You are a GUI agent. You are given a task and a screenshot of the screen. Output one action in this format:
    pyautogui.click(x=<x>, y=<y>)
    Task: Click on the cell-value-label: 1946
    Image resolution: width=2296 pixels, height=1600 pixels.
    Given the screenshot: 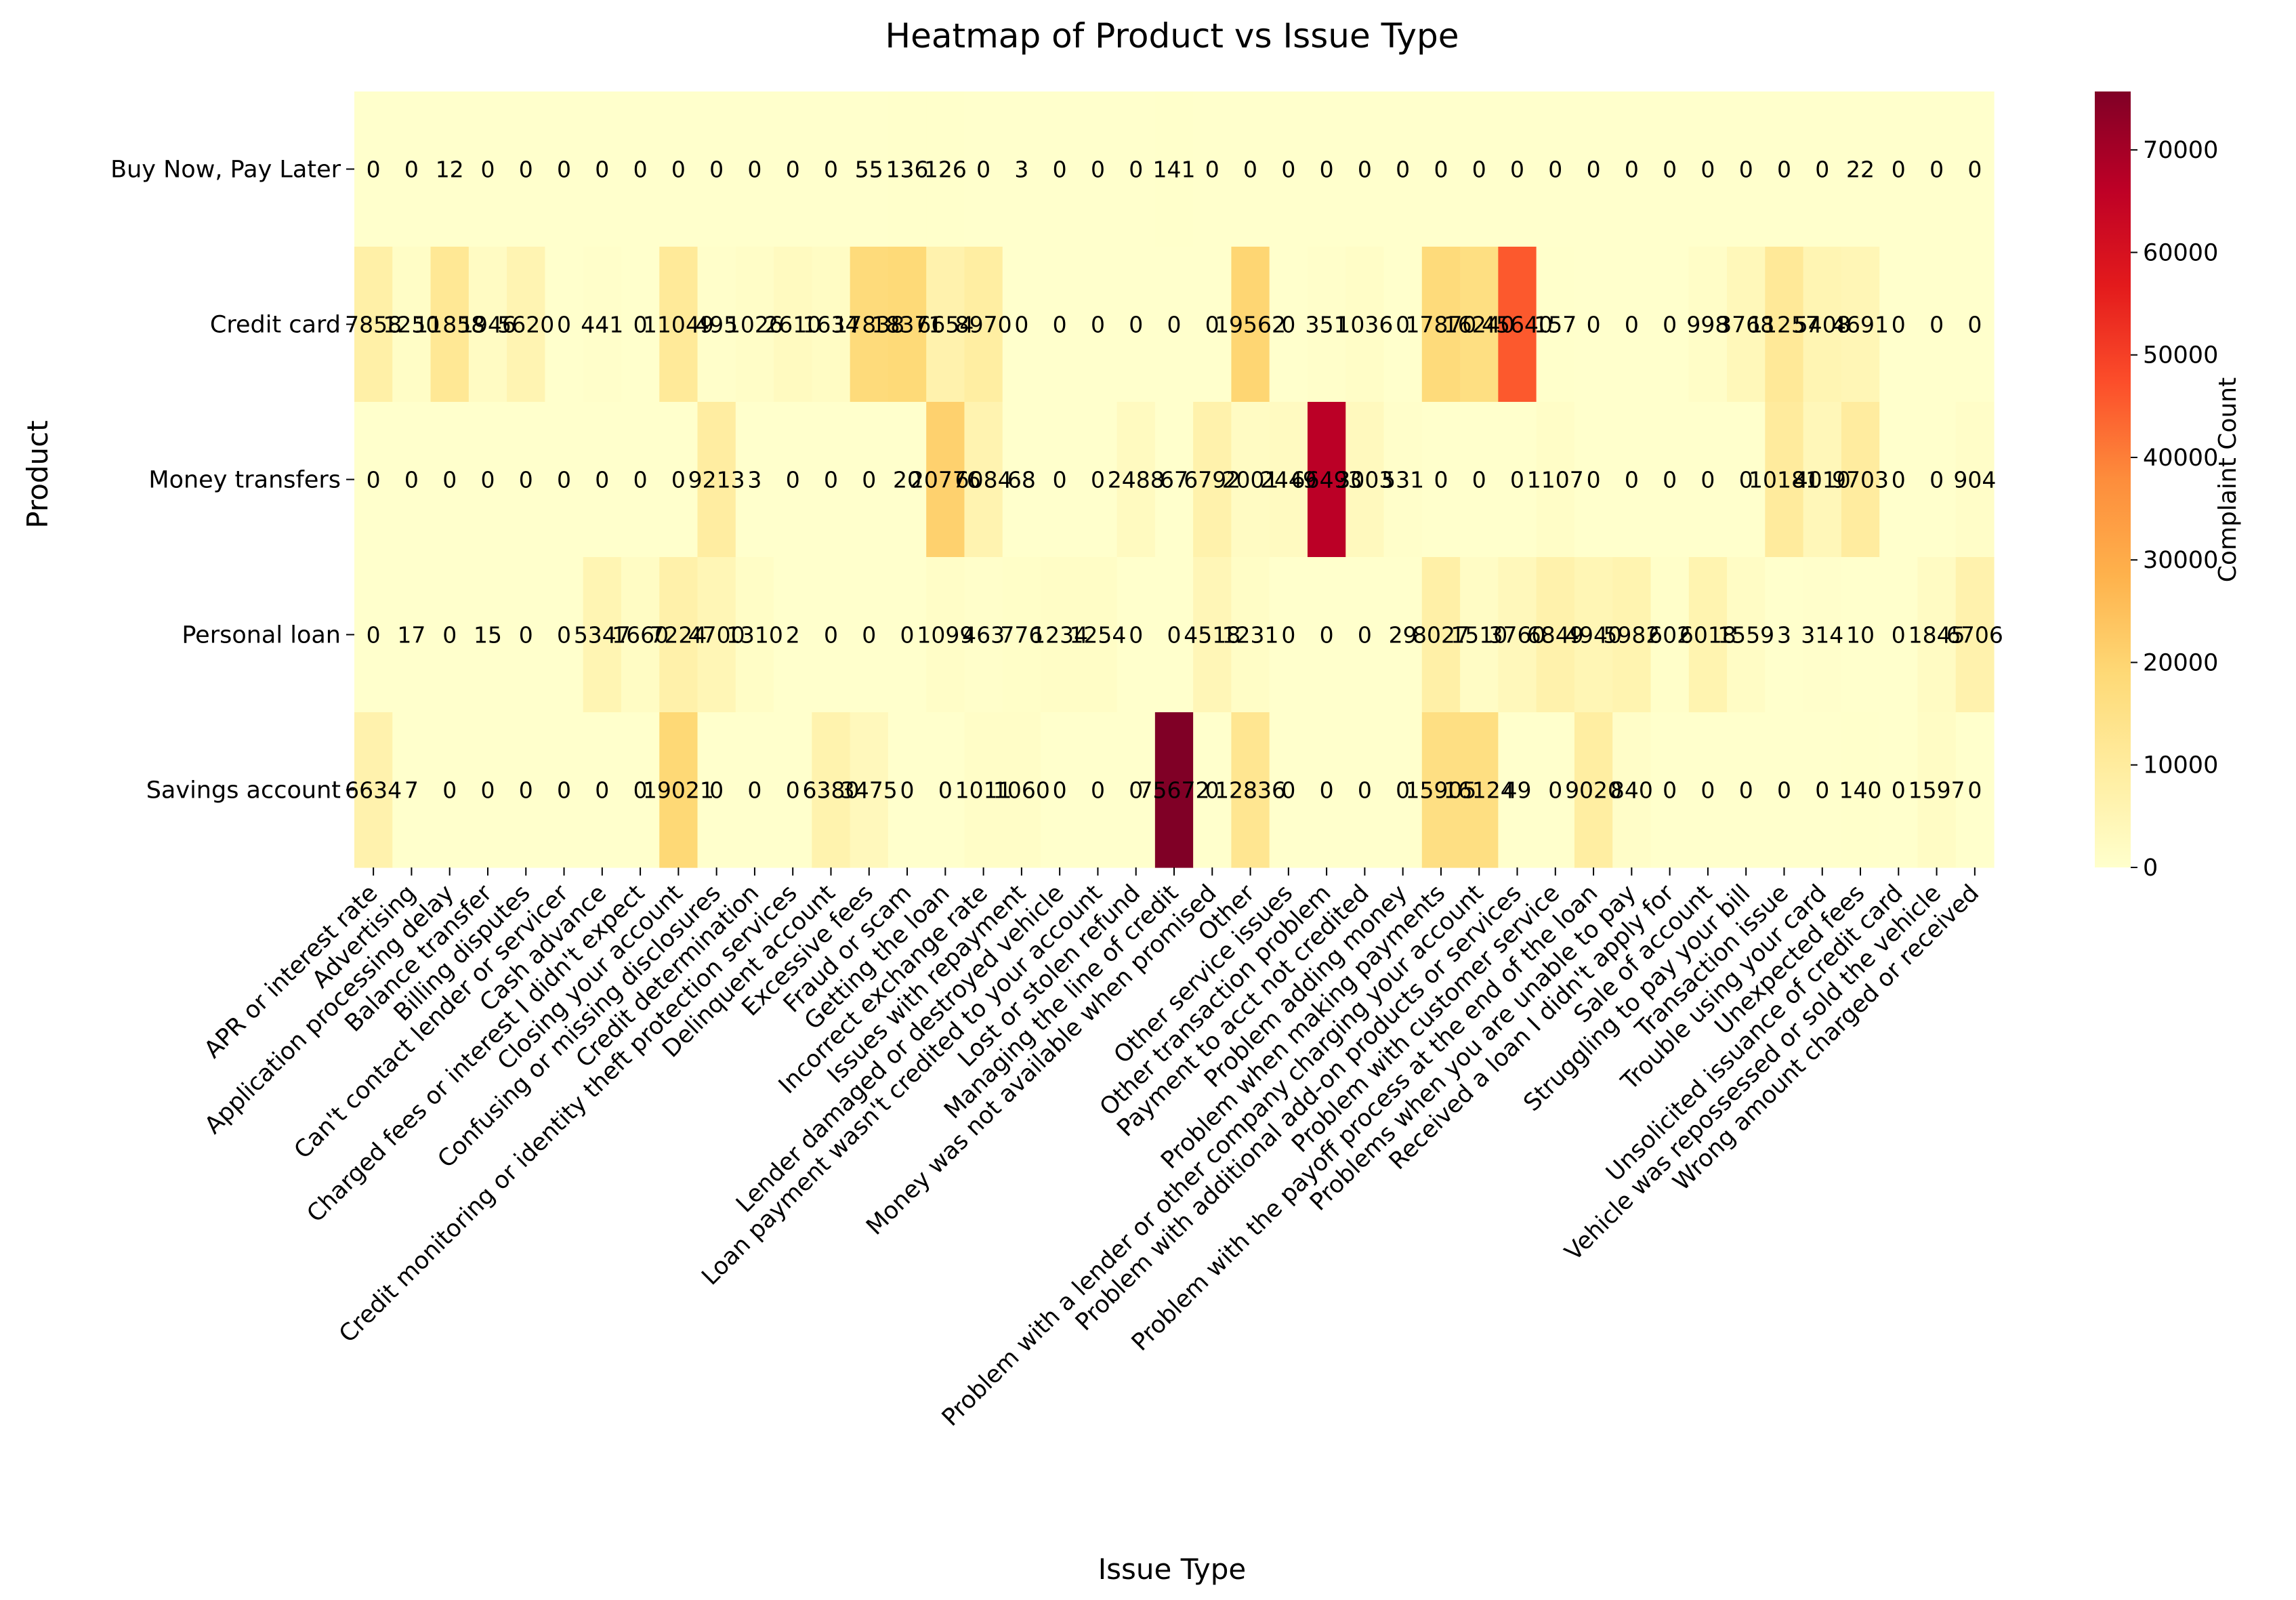 What is the action you would take?
    pyautogui.click(x=487, y=325)
    